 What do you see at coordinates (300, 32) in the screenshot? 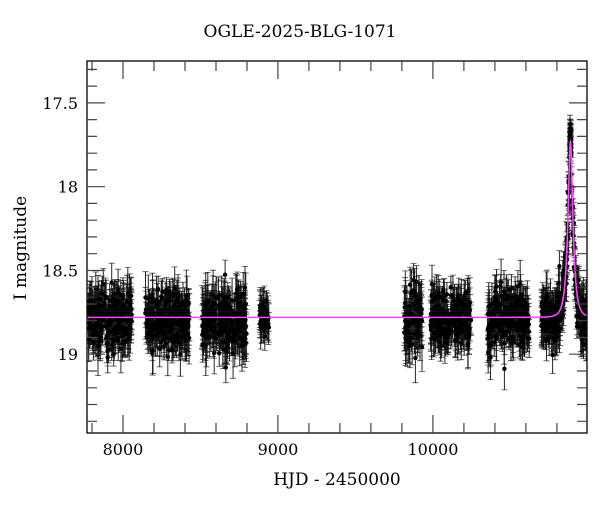
I see `chart-title: OGLE-2025-BLG-1071` at bounding box center [300, 32].